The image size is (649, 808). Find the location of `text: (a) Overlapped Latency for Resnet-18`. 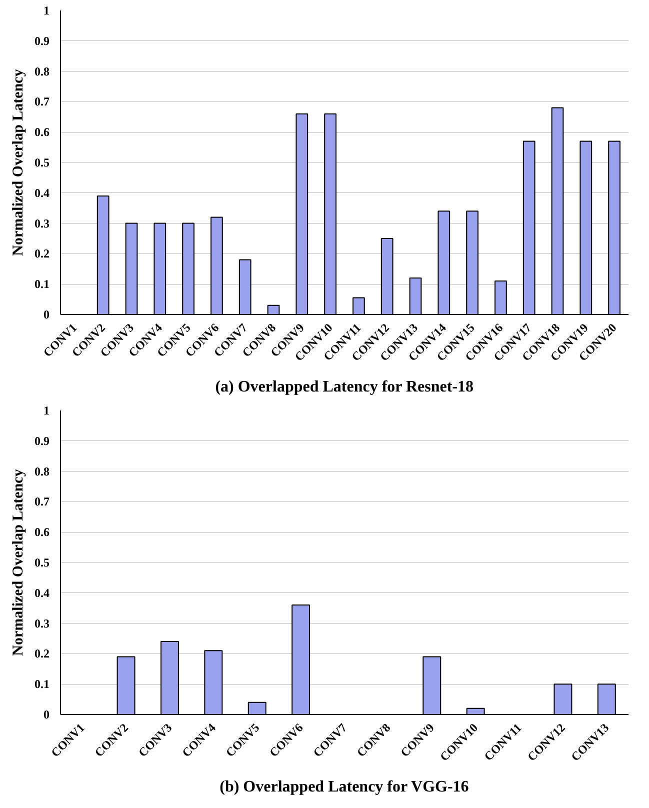

text: (a) Overlapped Latency for Resnet-18 is located at coordinates (344, 387).